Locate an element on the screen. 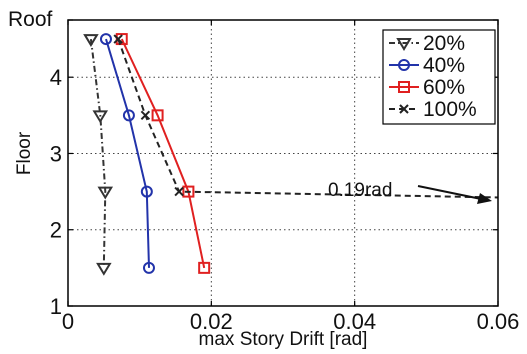 This screenshot has width=527, height=354. legend: 20%40%60%100% is located at coordinates (439, 77).